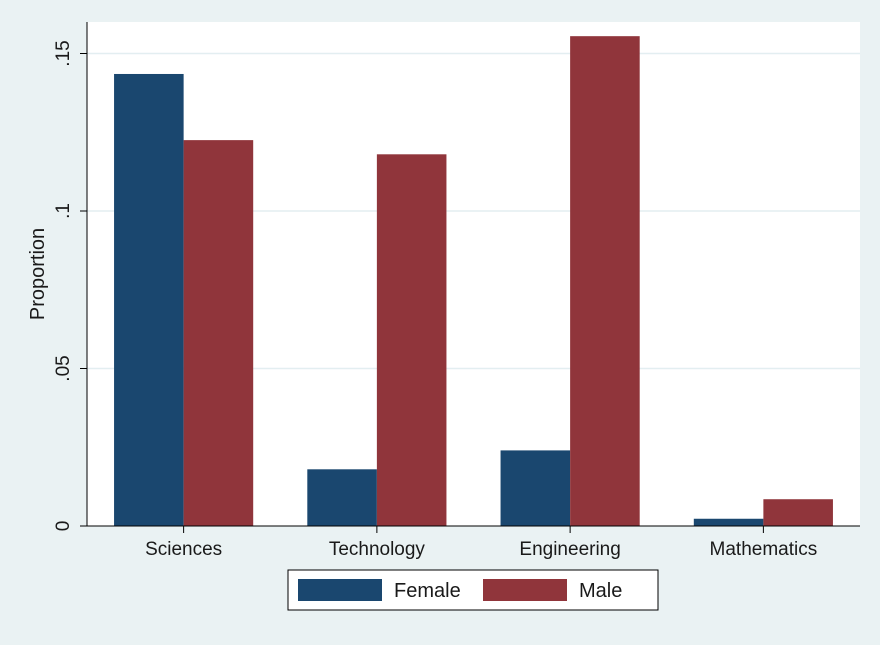 This screenshot has height=645, width=880. Describe the element at coordinates (342, 497) in the screenshot. I see `bar-female-technology` at that location.